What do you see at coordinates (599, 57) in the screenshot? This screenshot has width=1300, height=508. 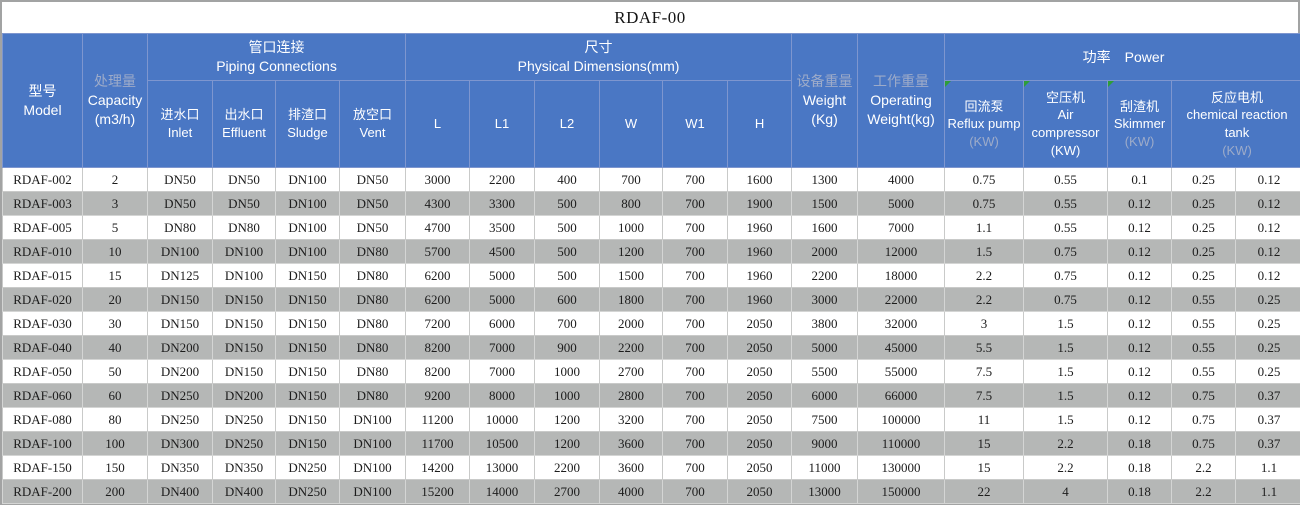 I see `group-header-dimensions: 尺寸 Physical Dimensions(mm)` at bounding box center [599, 57].